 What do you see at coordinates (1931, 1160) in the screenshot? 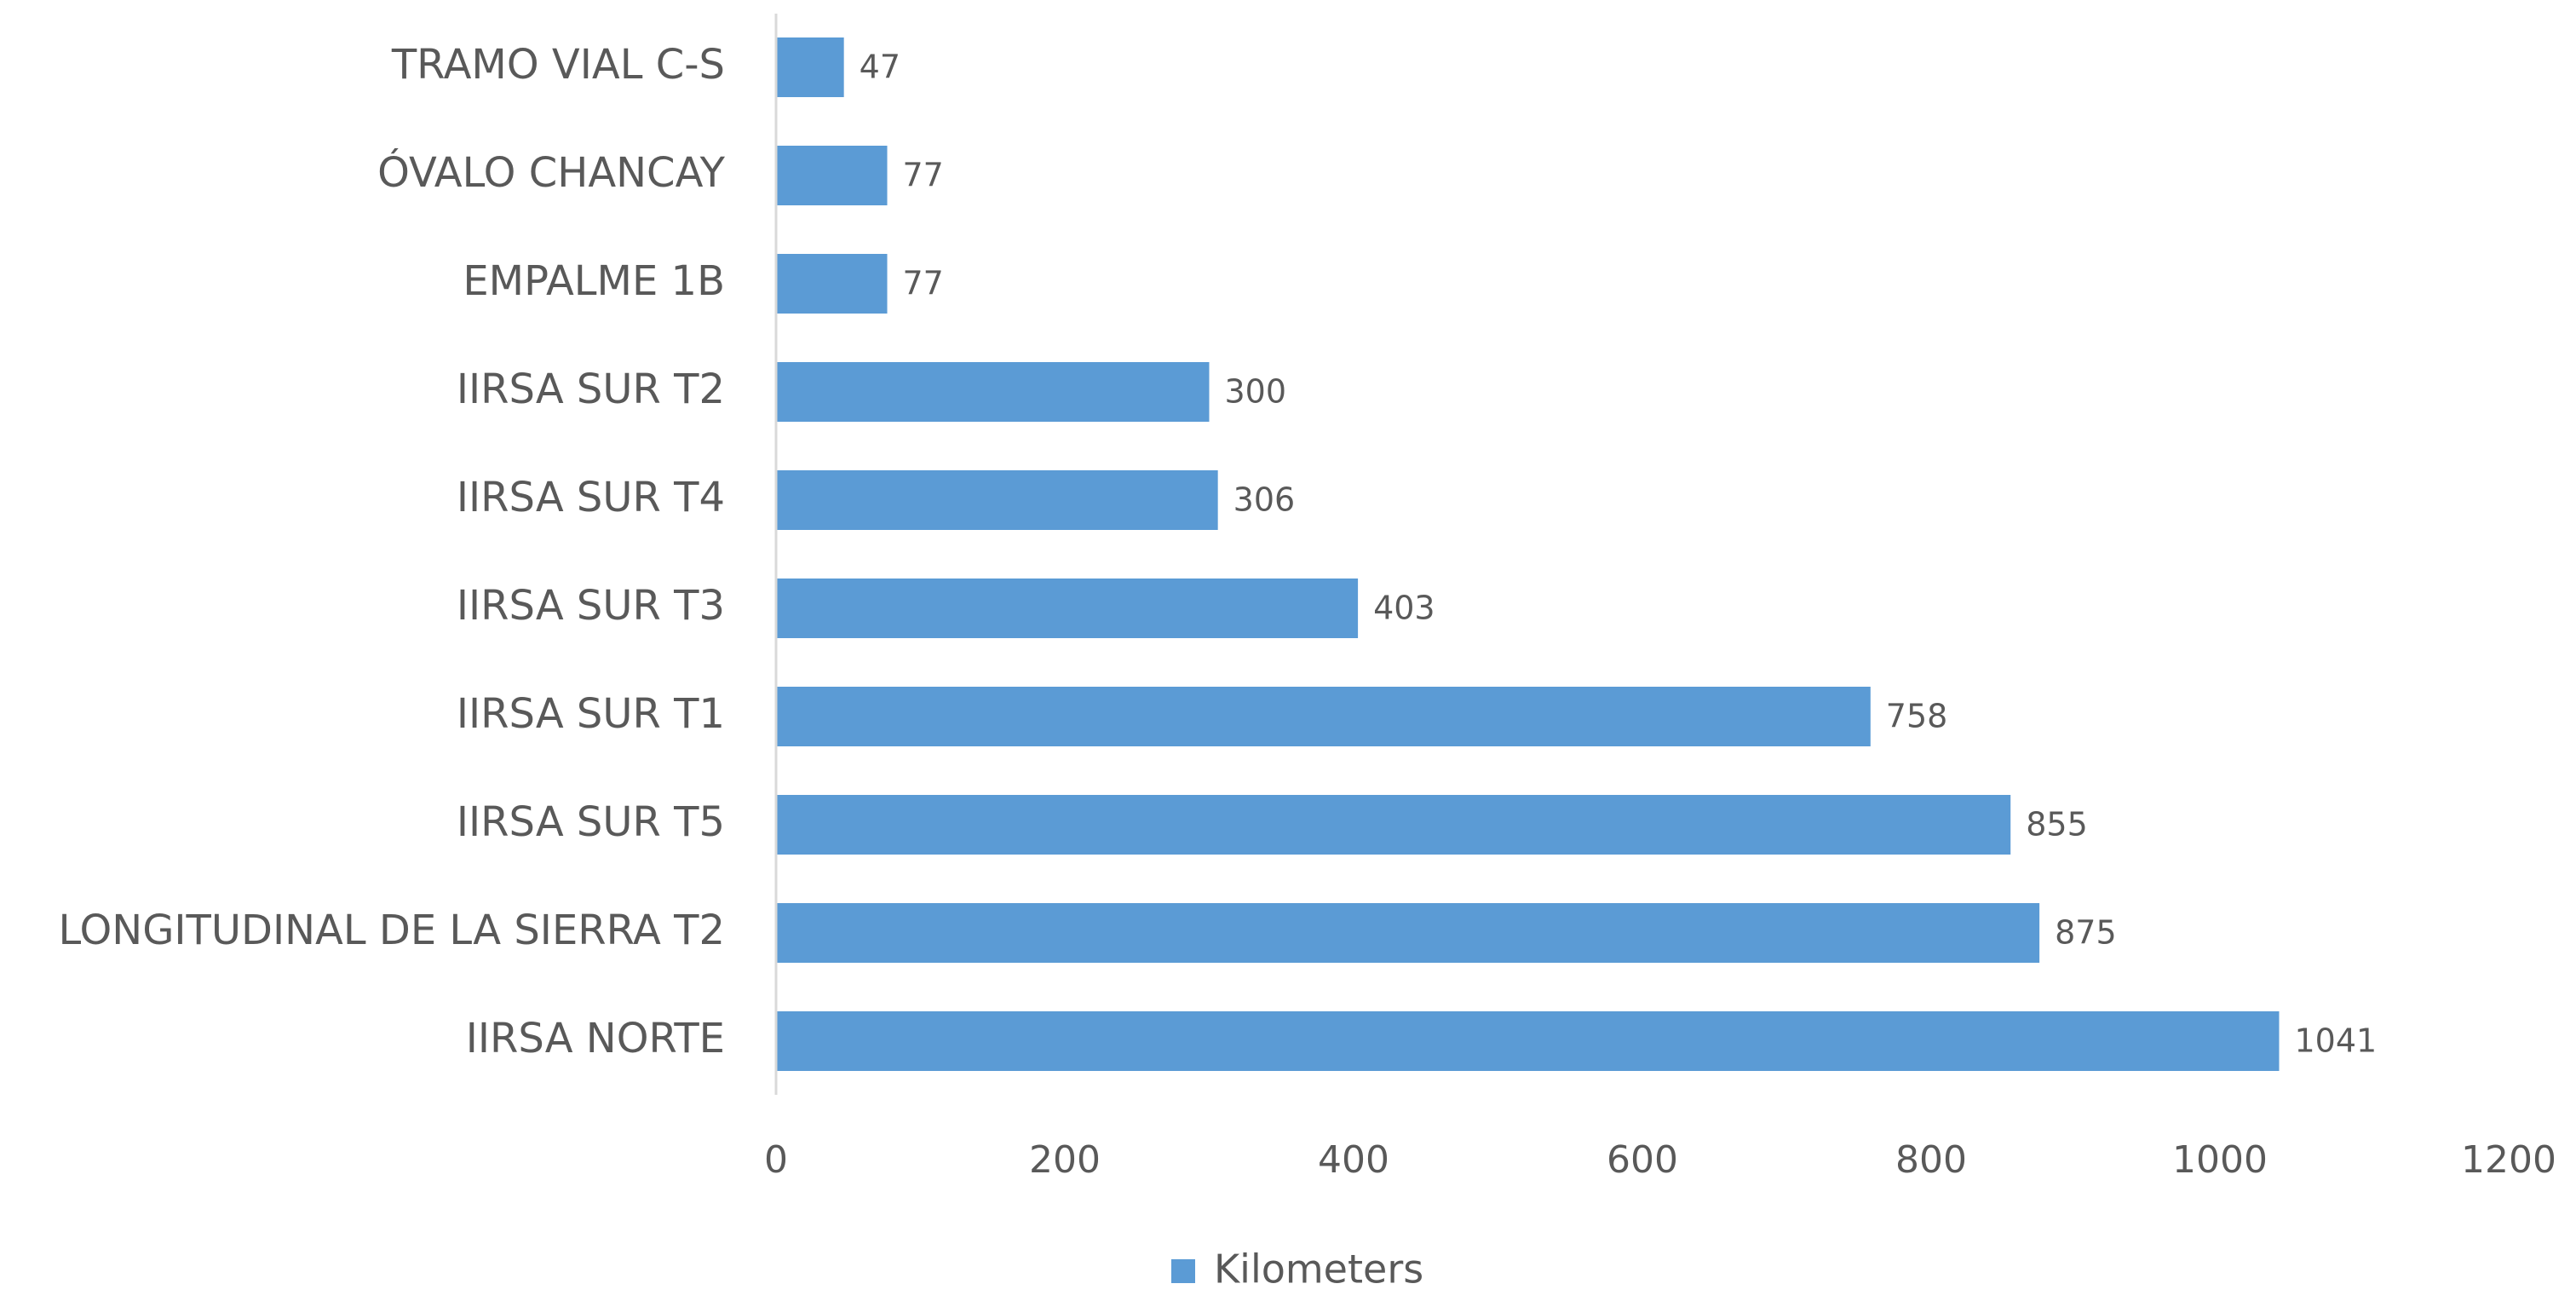
I see `x-tick-label: 800` at bounding box center [1931, 1160].